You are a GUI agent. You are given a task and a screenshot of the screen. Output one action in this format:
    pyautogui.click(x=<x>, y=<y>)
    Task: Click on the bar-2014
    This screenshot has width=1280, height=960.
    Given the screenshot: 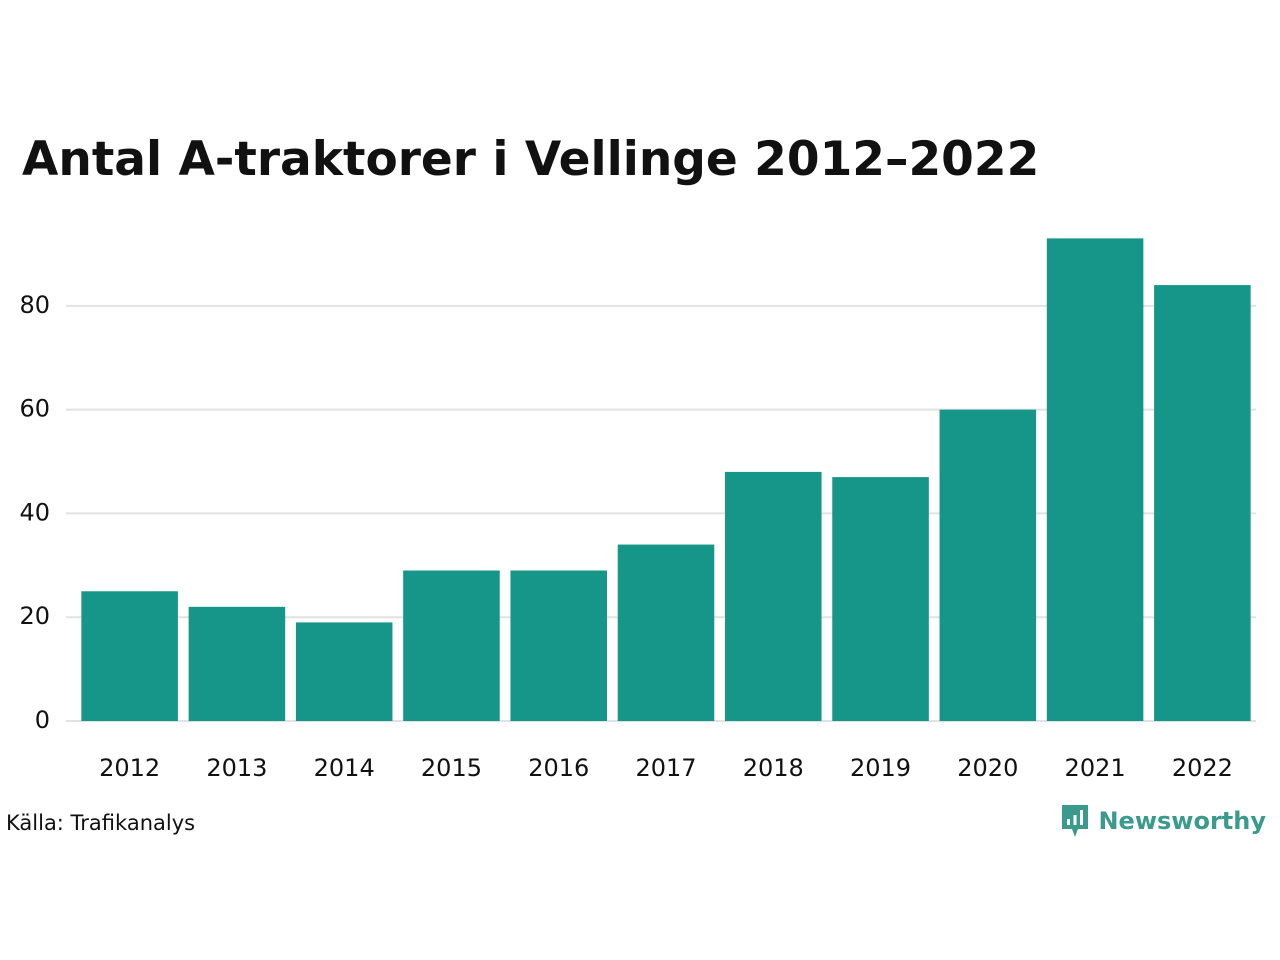 What is the action you would take?
    pyautogui.click(x=344, y=671)
    